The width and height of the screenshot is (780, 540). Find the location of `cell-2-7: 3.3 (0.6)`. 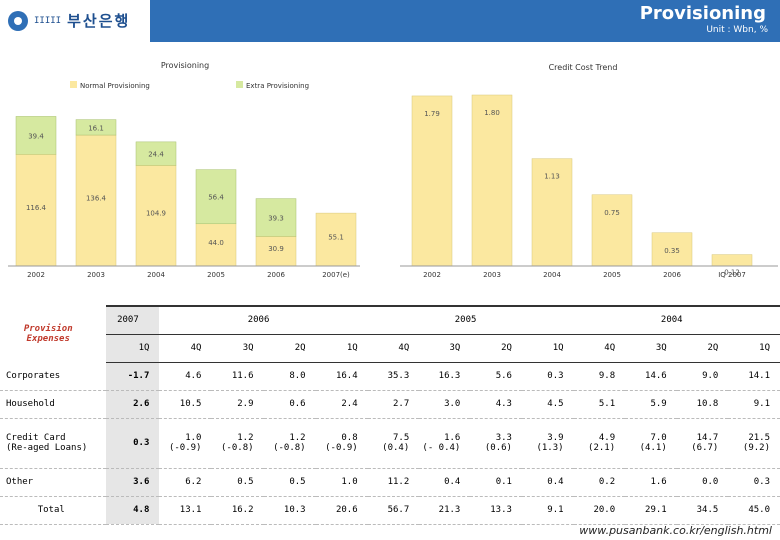

cell-2-7: 3.3 (0.6) is located at coordinates (496, 443).